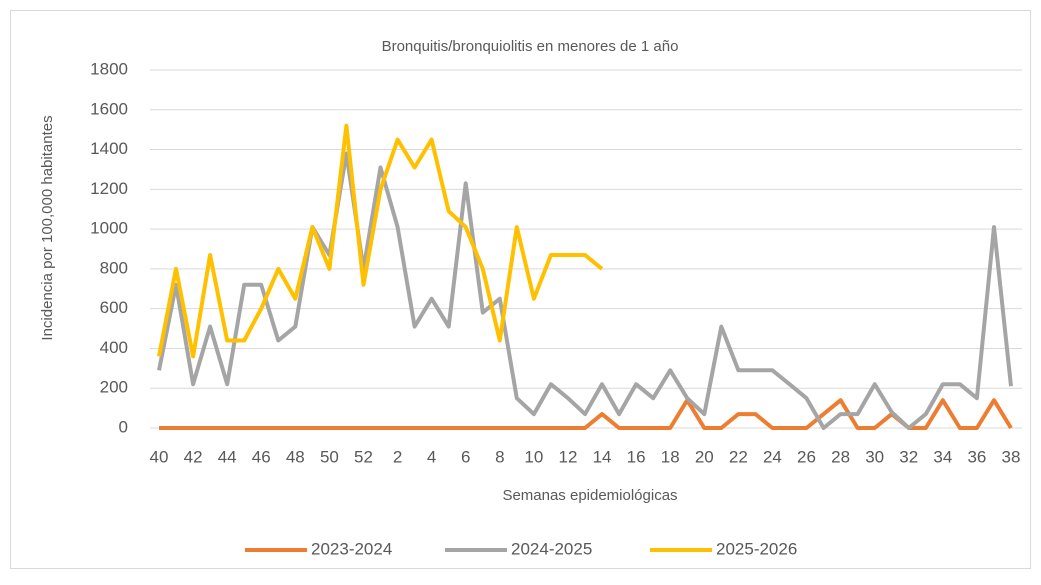  Describe the element at coordinates (431, 456) in the screenshot. I see `x-tick-label: 4` at that location.